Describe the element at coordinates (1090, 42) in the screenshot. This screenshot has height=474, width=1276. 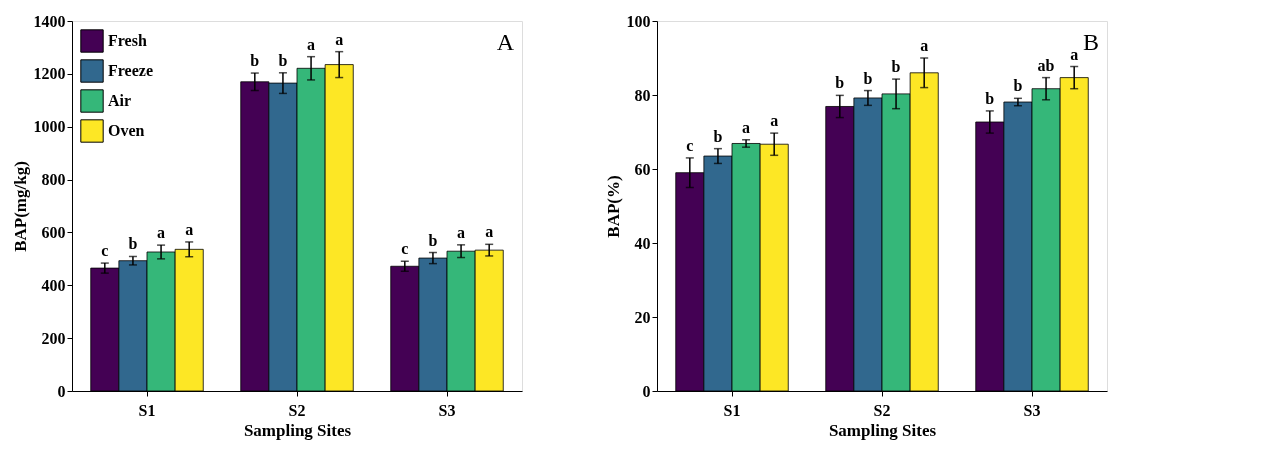
I see `annotation: B` at that location.